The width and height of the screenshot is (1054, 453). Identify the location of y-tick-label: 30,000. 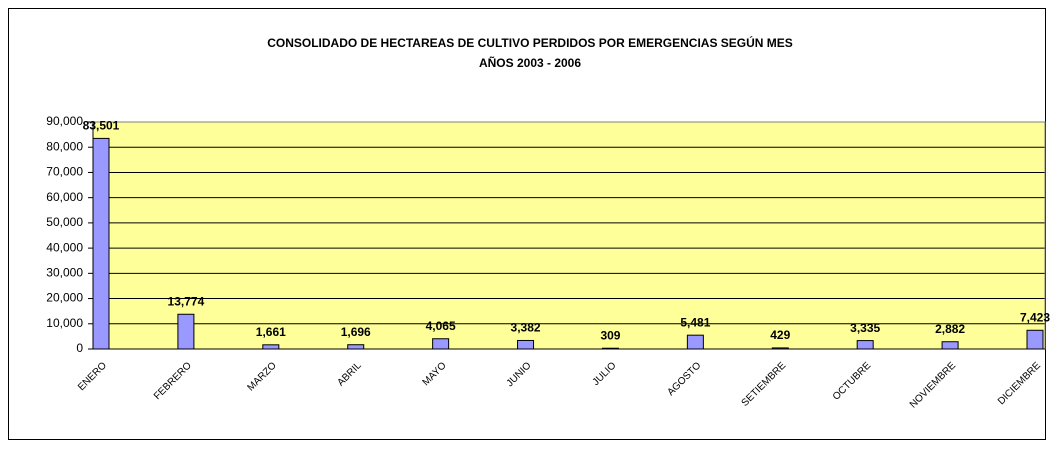
(64, 273).